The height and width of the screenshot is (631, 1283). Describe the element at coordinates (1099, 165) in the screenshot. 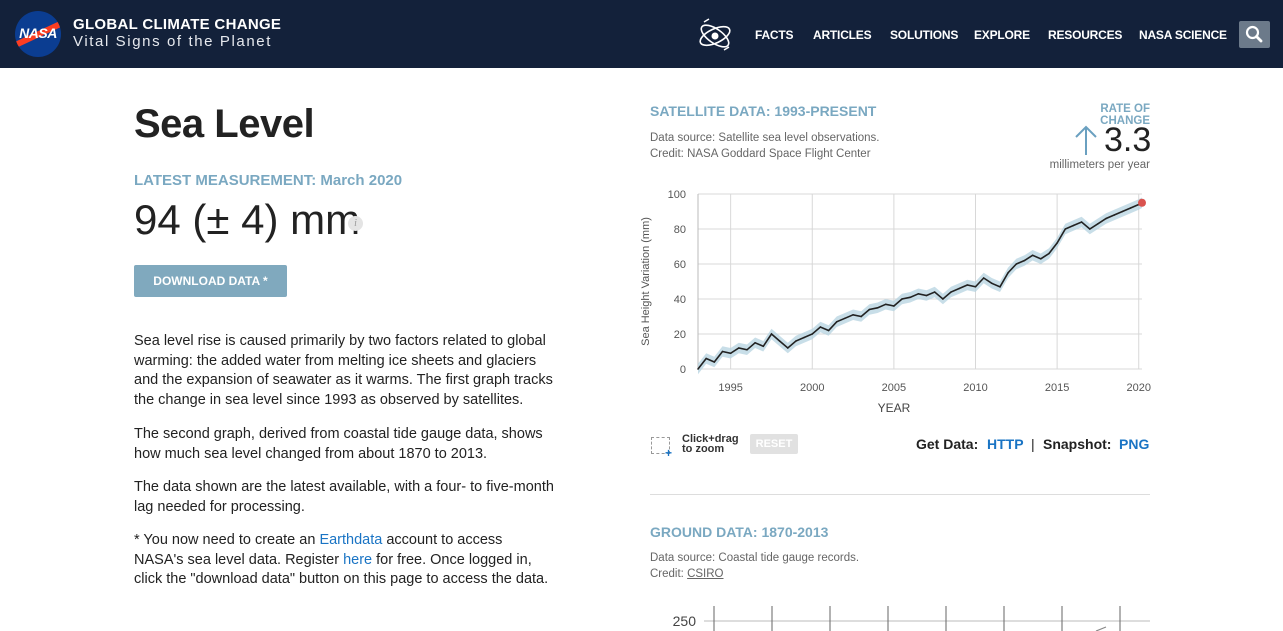

I see `rate-of-change-unit: millimeters per year` at that location.